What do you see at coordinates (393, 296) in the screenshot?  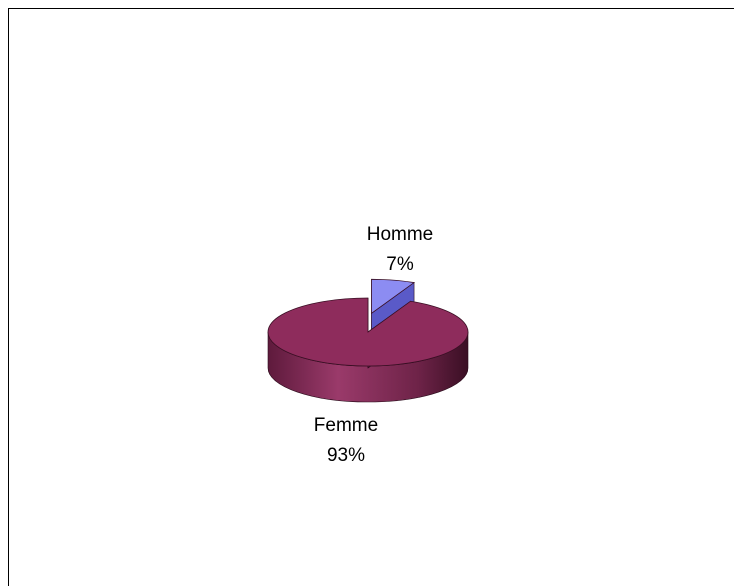 I see `slice-homme` at bounding box center [393, 296].